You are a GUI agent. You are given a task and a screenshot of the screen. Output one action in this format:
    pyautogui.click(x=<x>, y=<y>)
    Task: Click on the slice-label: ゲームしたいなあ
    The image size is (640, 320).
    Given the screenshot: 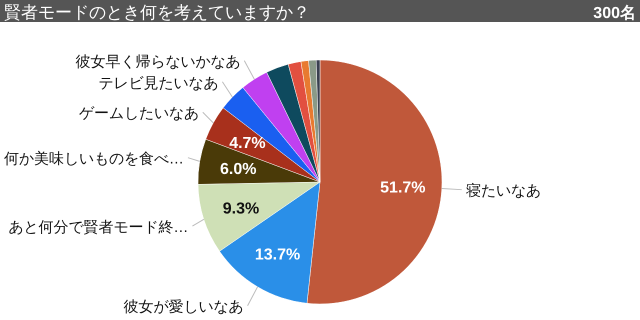 What is the action you would take?
    pyautogui.click(x=138, y=113)
    